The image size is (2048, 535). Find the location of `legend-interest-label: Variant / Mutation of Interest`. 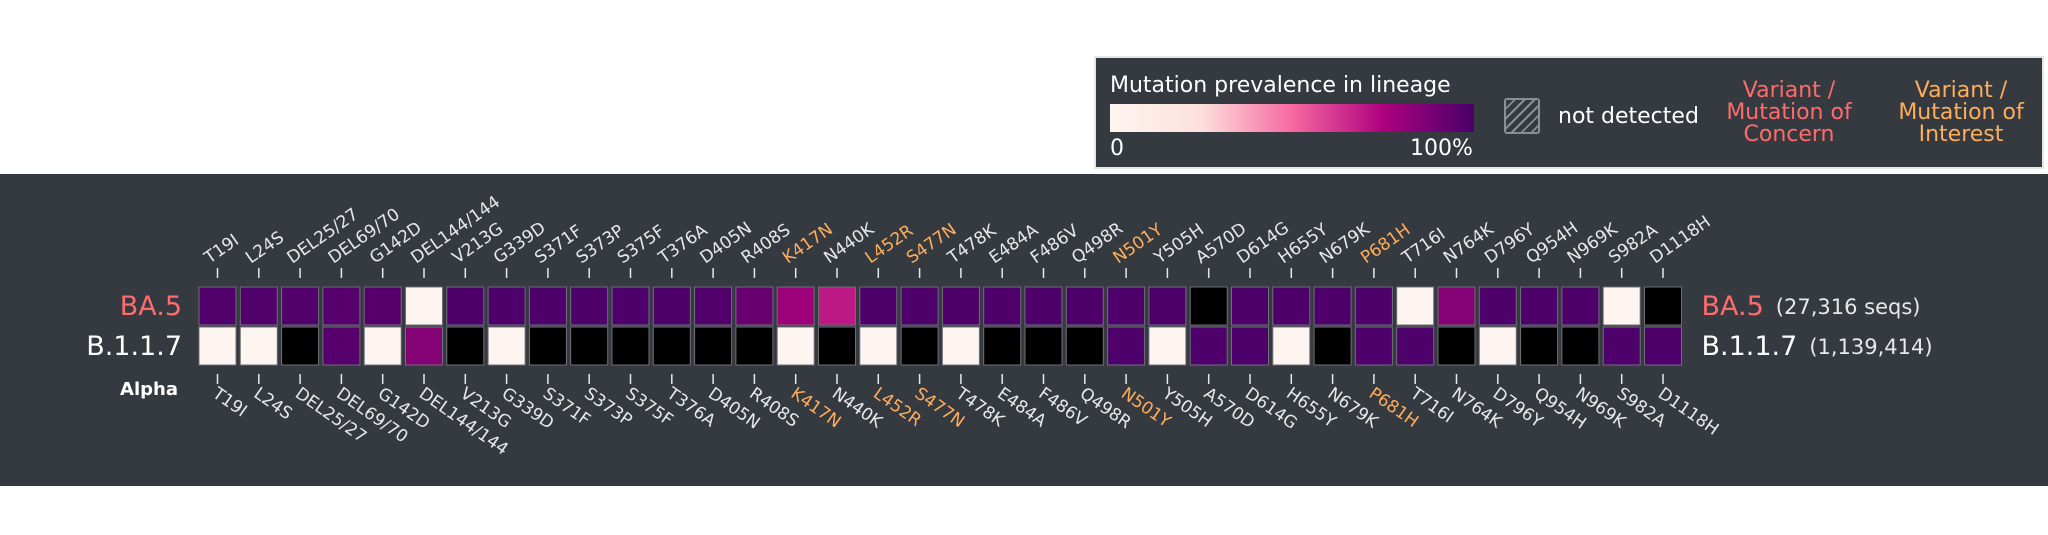

legend-interest-label: Variant / Mutation of Interest is located at coordinates (1961, 113).